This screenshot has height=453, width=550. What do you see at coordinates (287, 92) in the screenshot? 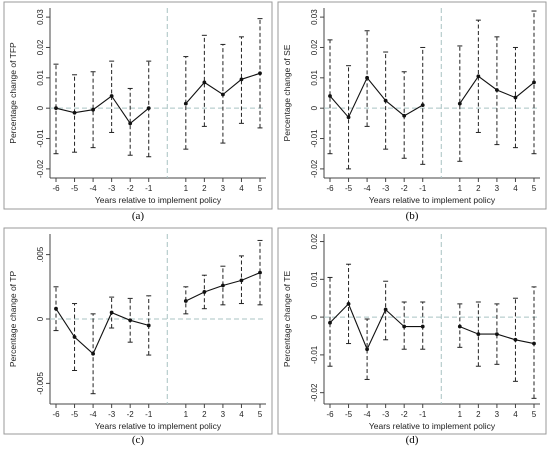
I see `y-axis-label: Percentage change of SE` at bounding box center [287, 92].